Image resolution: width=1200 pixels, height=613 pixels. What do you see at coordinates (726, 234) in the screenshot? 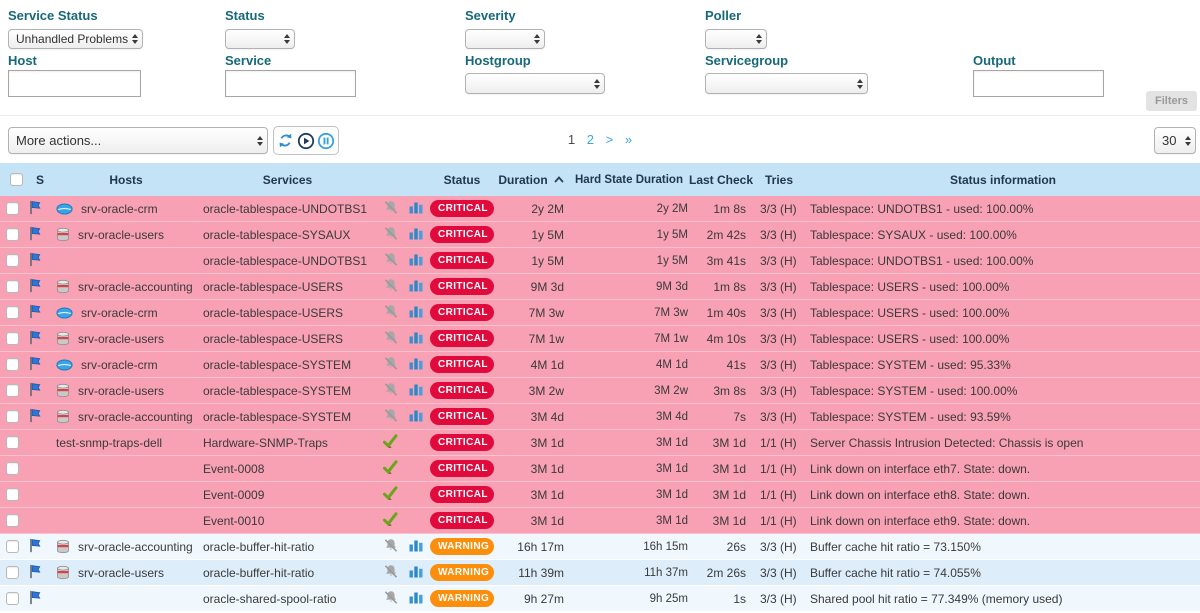
I see `last-check-cell: 2m 42s` at bounding box center [726, 234].